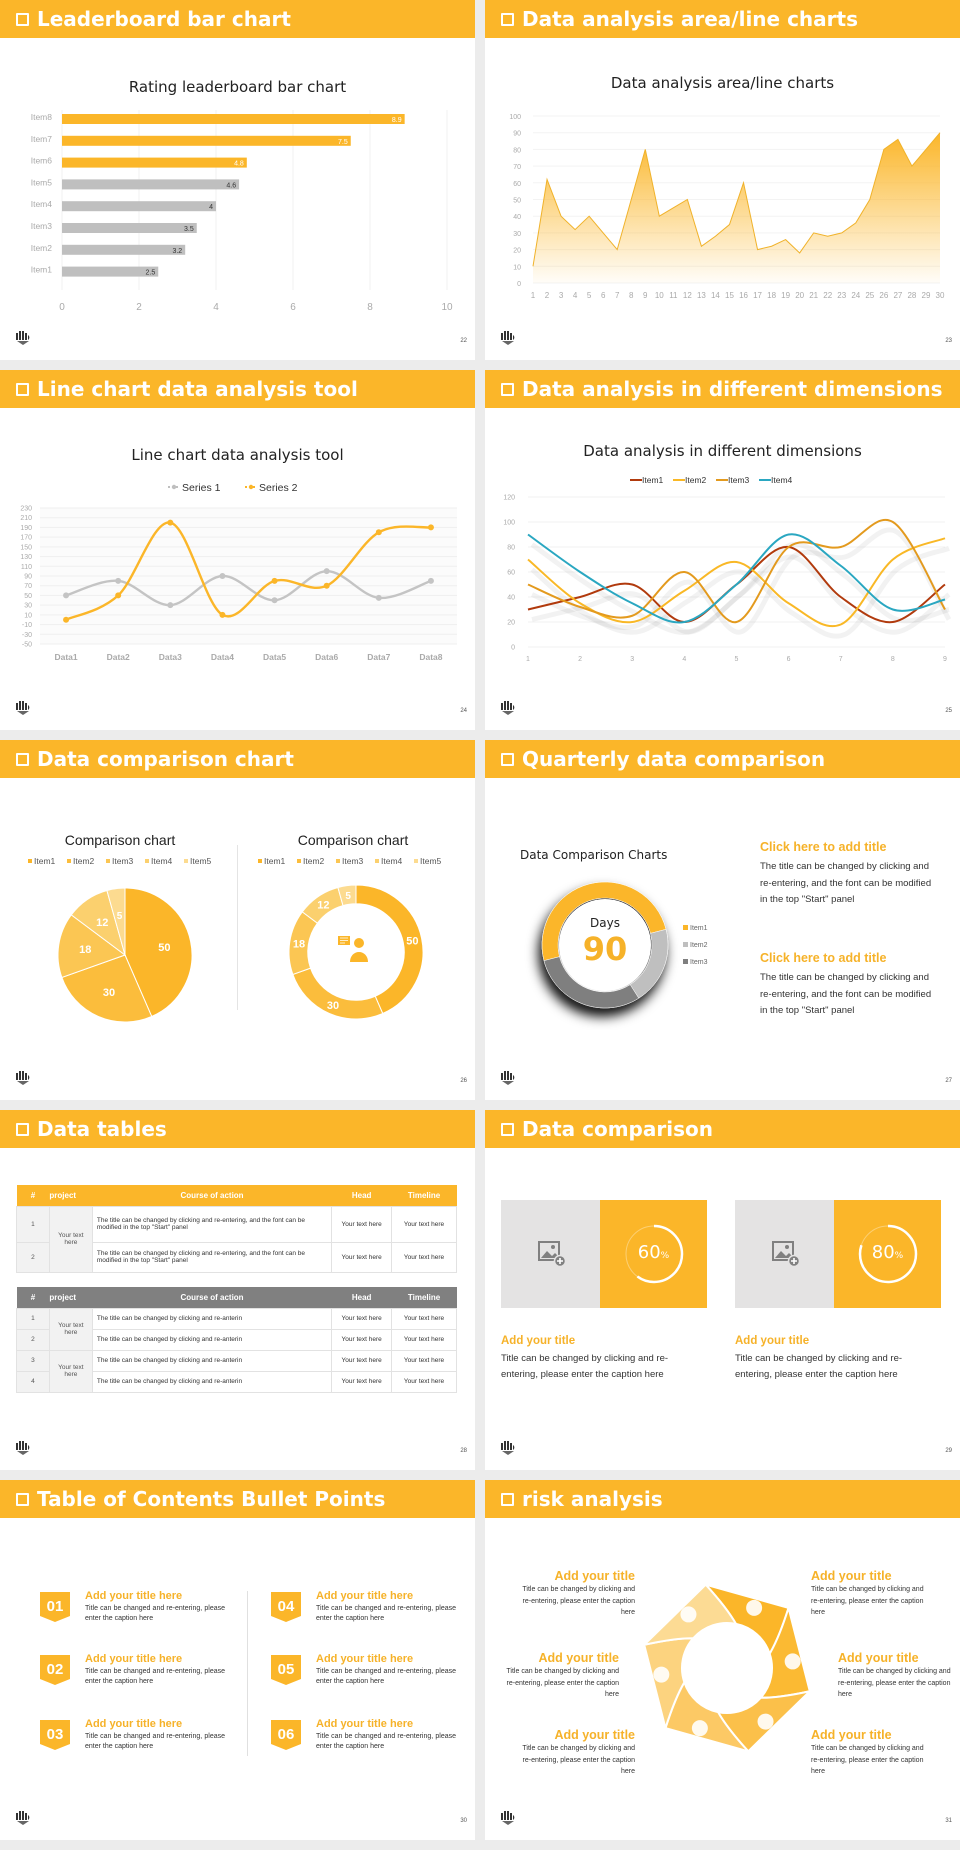 The image size is (960, 1850). Describe the element at coordinates (211, 207) in the screenshot. I see `svg-text: 4` at that location.